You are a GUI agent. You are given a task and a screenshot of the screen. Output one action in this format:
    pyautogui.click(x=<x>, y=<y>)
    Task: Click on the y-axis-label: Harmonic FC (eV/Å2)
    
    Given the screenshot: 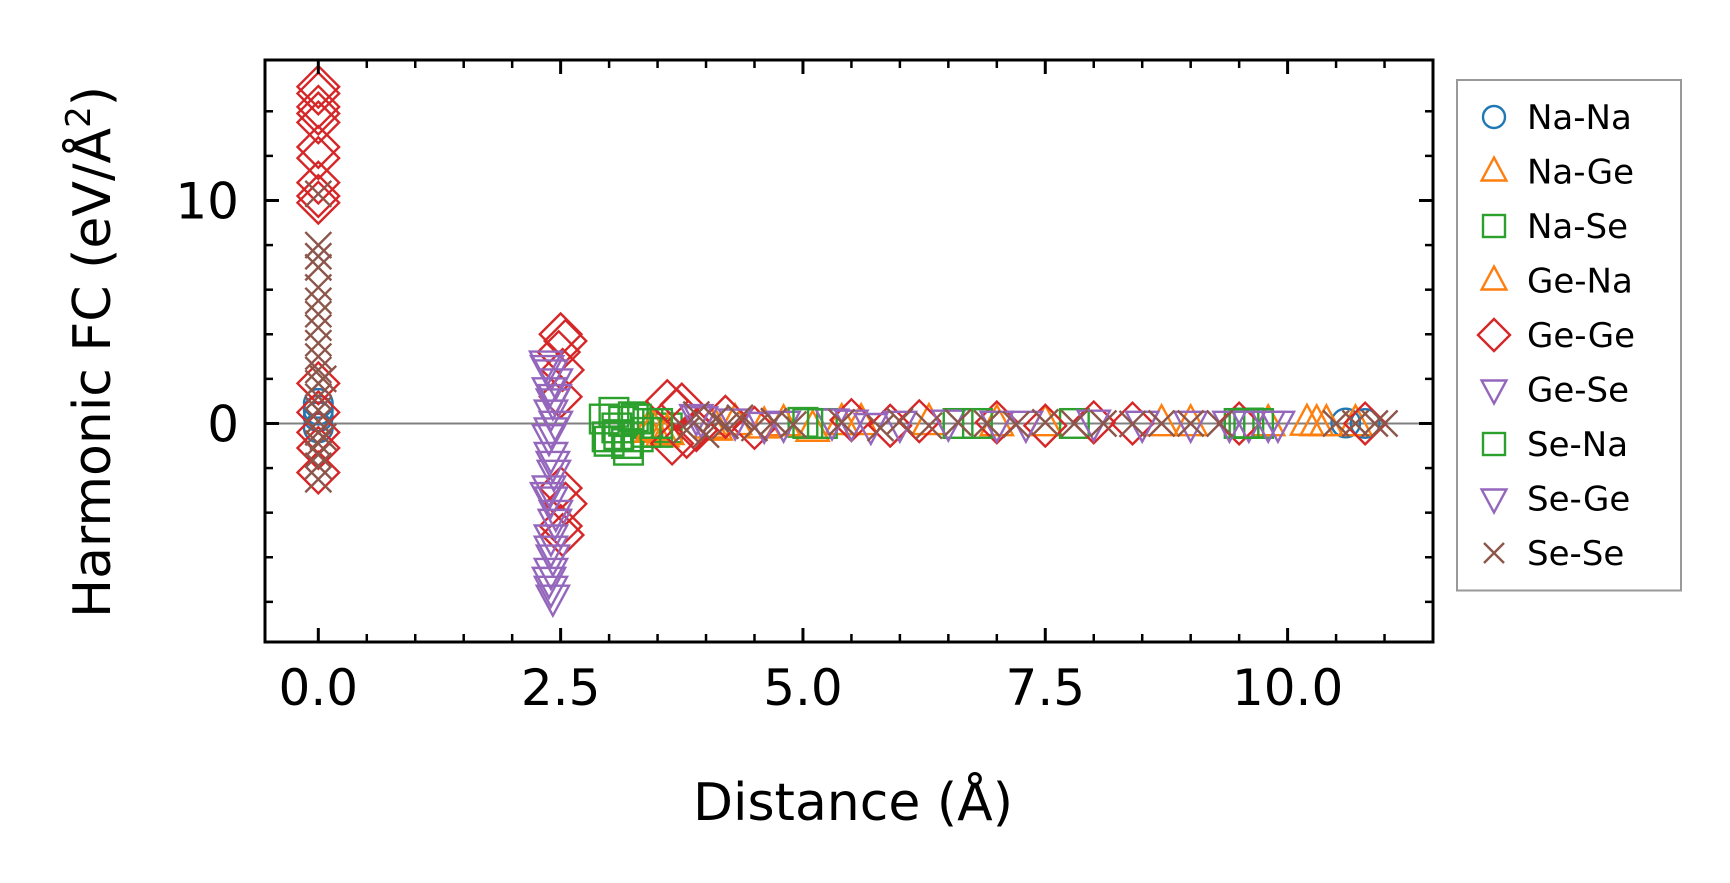 What is the action you would take?
    pyautogui.click(x=91, y=352)
    